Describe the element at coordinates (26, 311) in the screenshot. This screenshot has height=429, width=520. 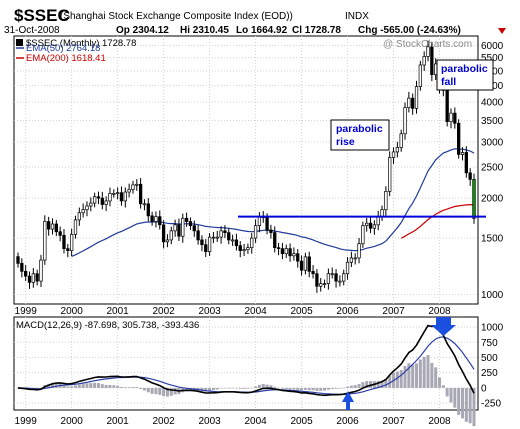
I see `year-tick-label: 1999` at that location.